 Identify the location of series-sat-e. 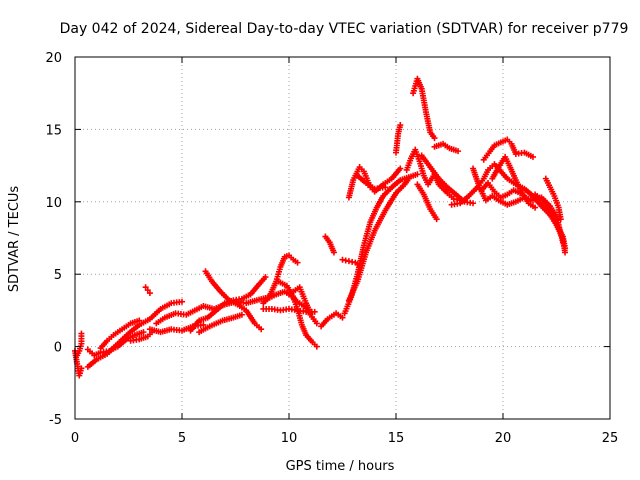
(120, 334).